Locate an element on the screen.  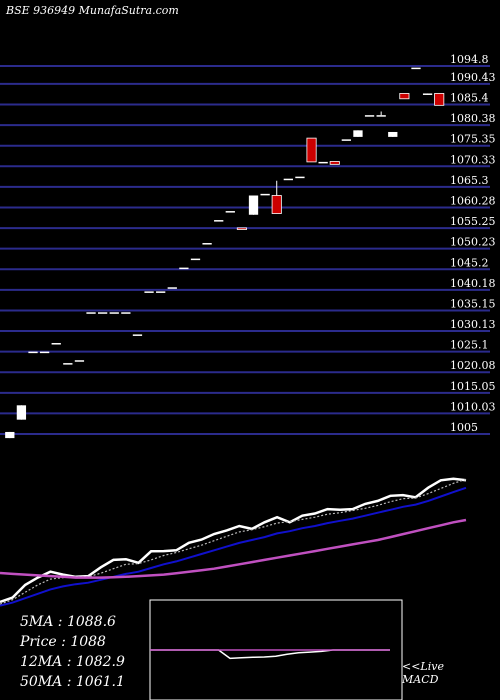
ma-long-line is located at coordinates (233, 548).